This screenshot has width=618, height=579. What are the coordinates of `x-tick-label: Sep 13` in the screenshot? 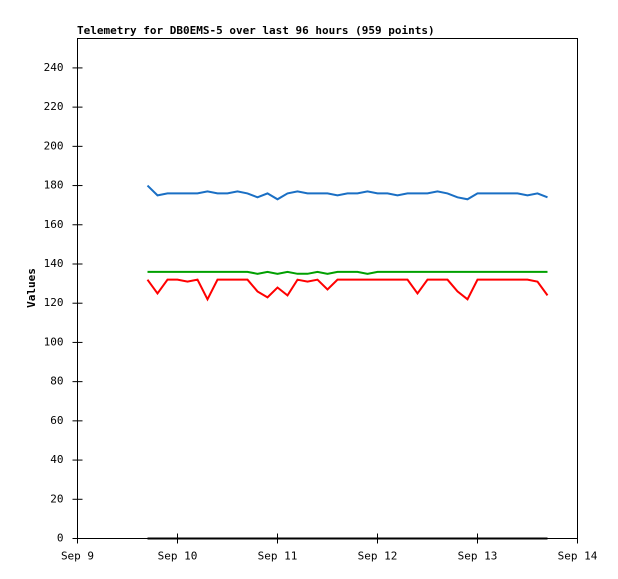 It's located at (478, 556).